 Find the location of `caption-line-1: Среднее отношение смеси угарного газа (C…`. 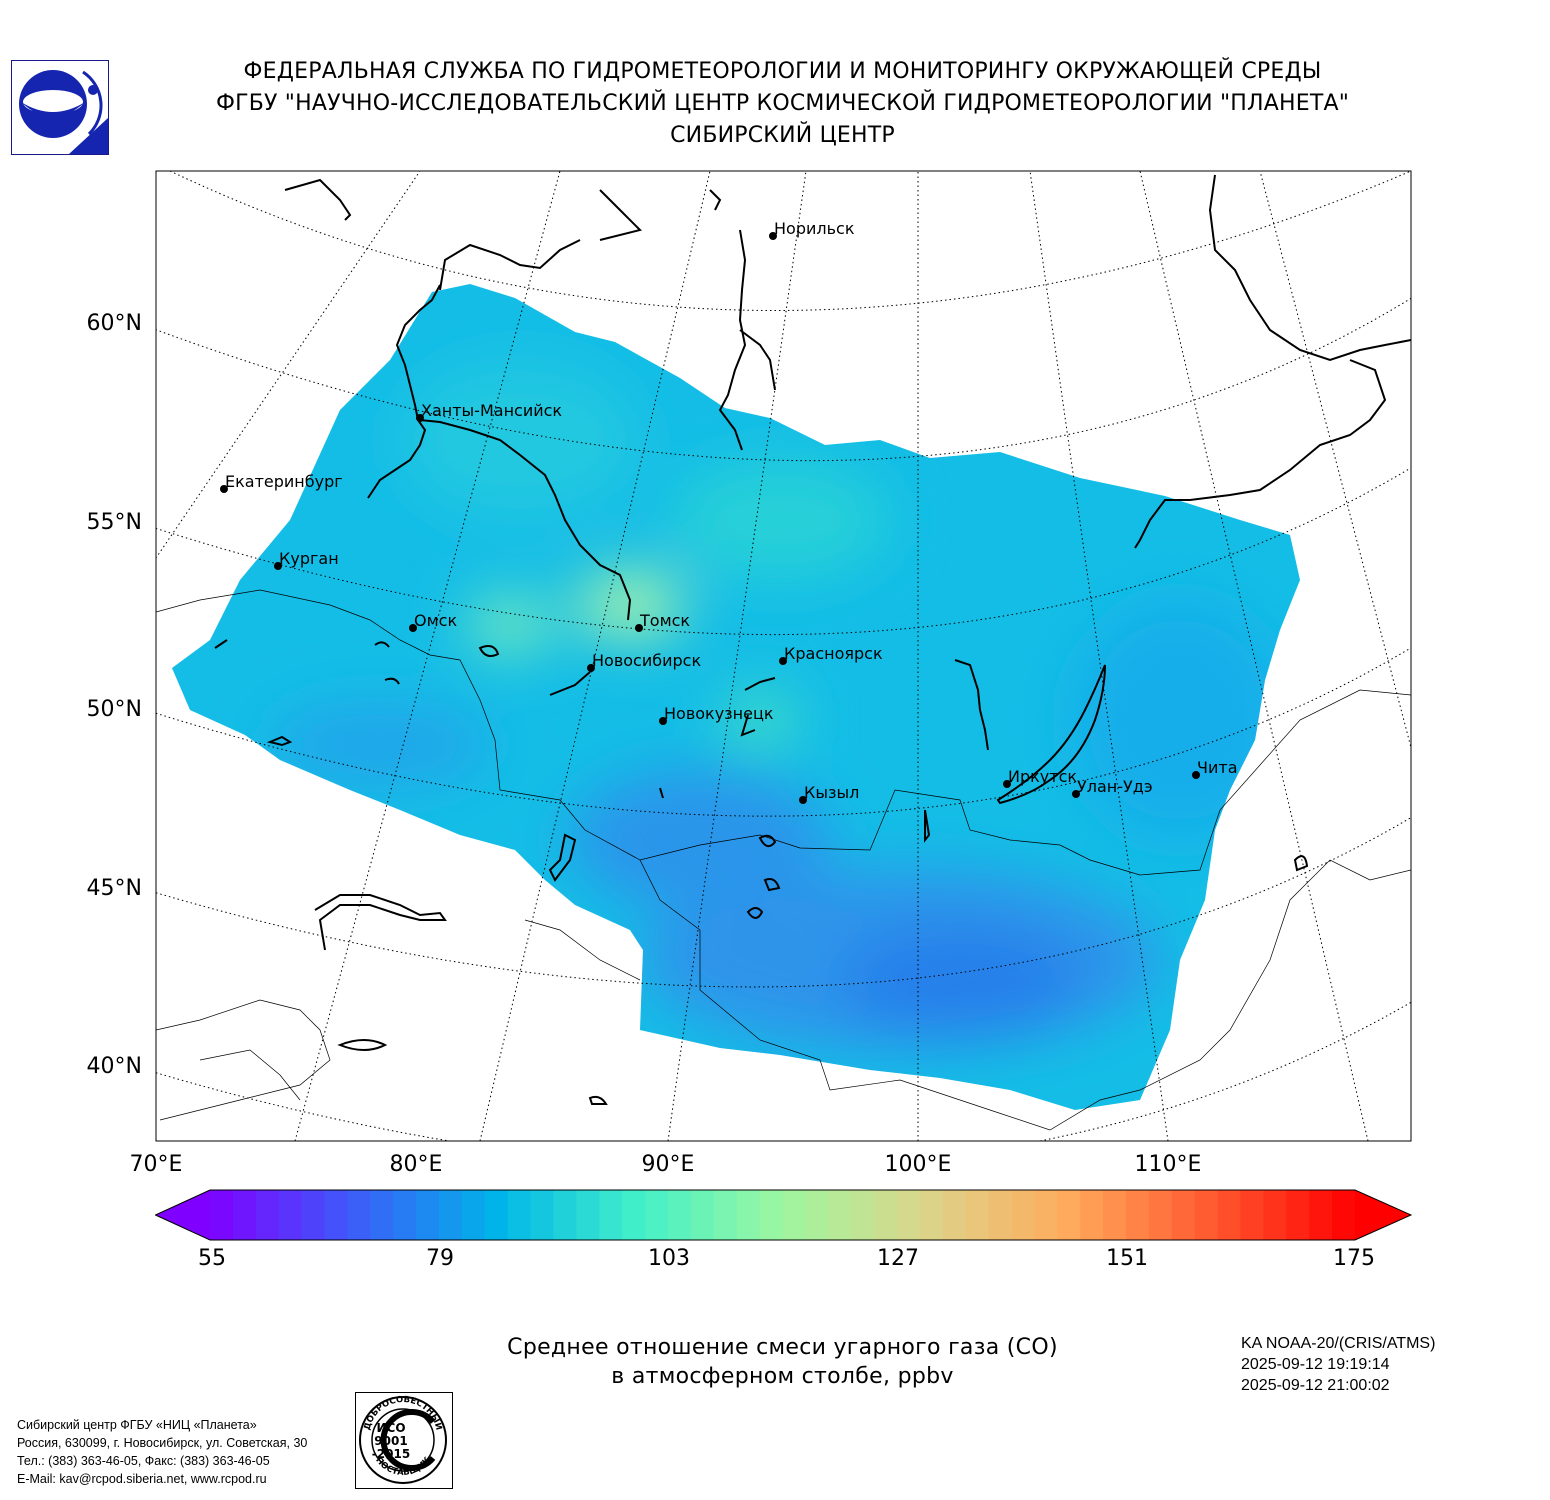

caption-line-1: Среднее отношение смеси угарного газа (C… is located at coordinates (782, 1347).